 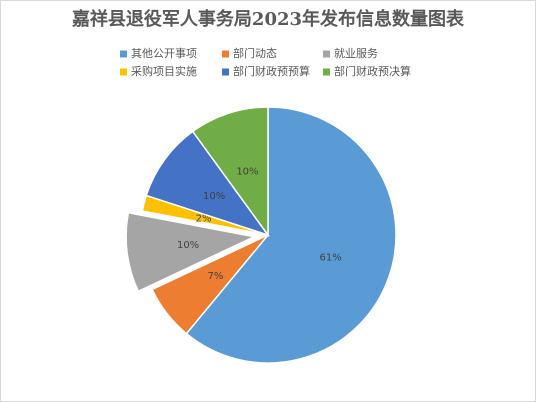 What do you see at coordinates (204, 218) in the screenshot?
I see `data-label: 2%` at bounding box center [204, 218].